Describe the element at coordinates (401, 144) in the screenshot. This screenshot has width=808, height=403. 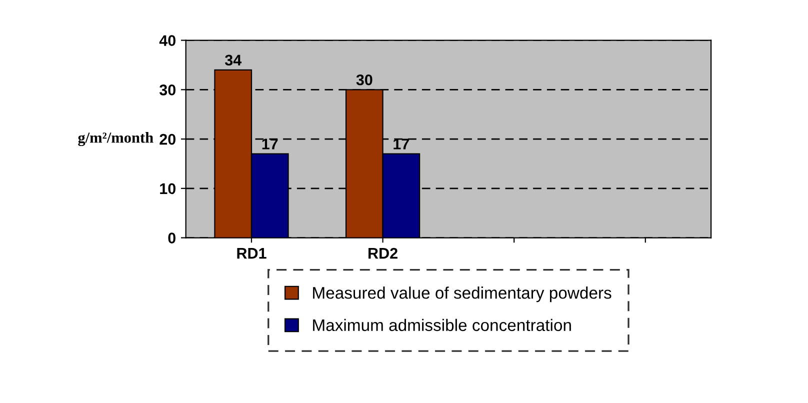
I see `data-label: 17` at that location.